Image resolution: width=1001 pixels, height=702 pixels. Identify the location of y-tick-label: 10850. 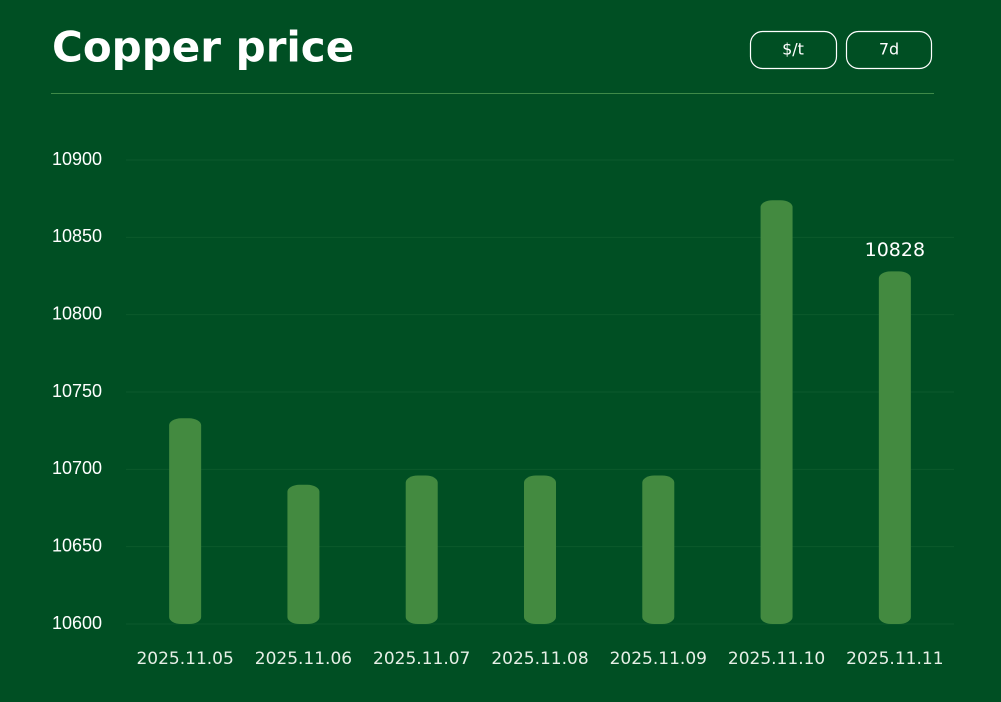
(77, 236).